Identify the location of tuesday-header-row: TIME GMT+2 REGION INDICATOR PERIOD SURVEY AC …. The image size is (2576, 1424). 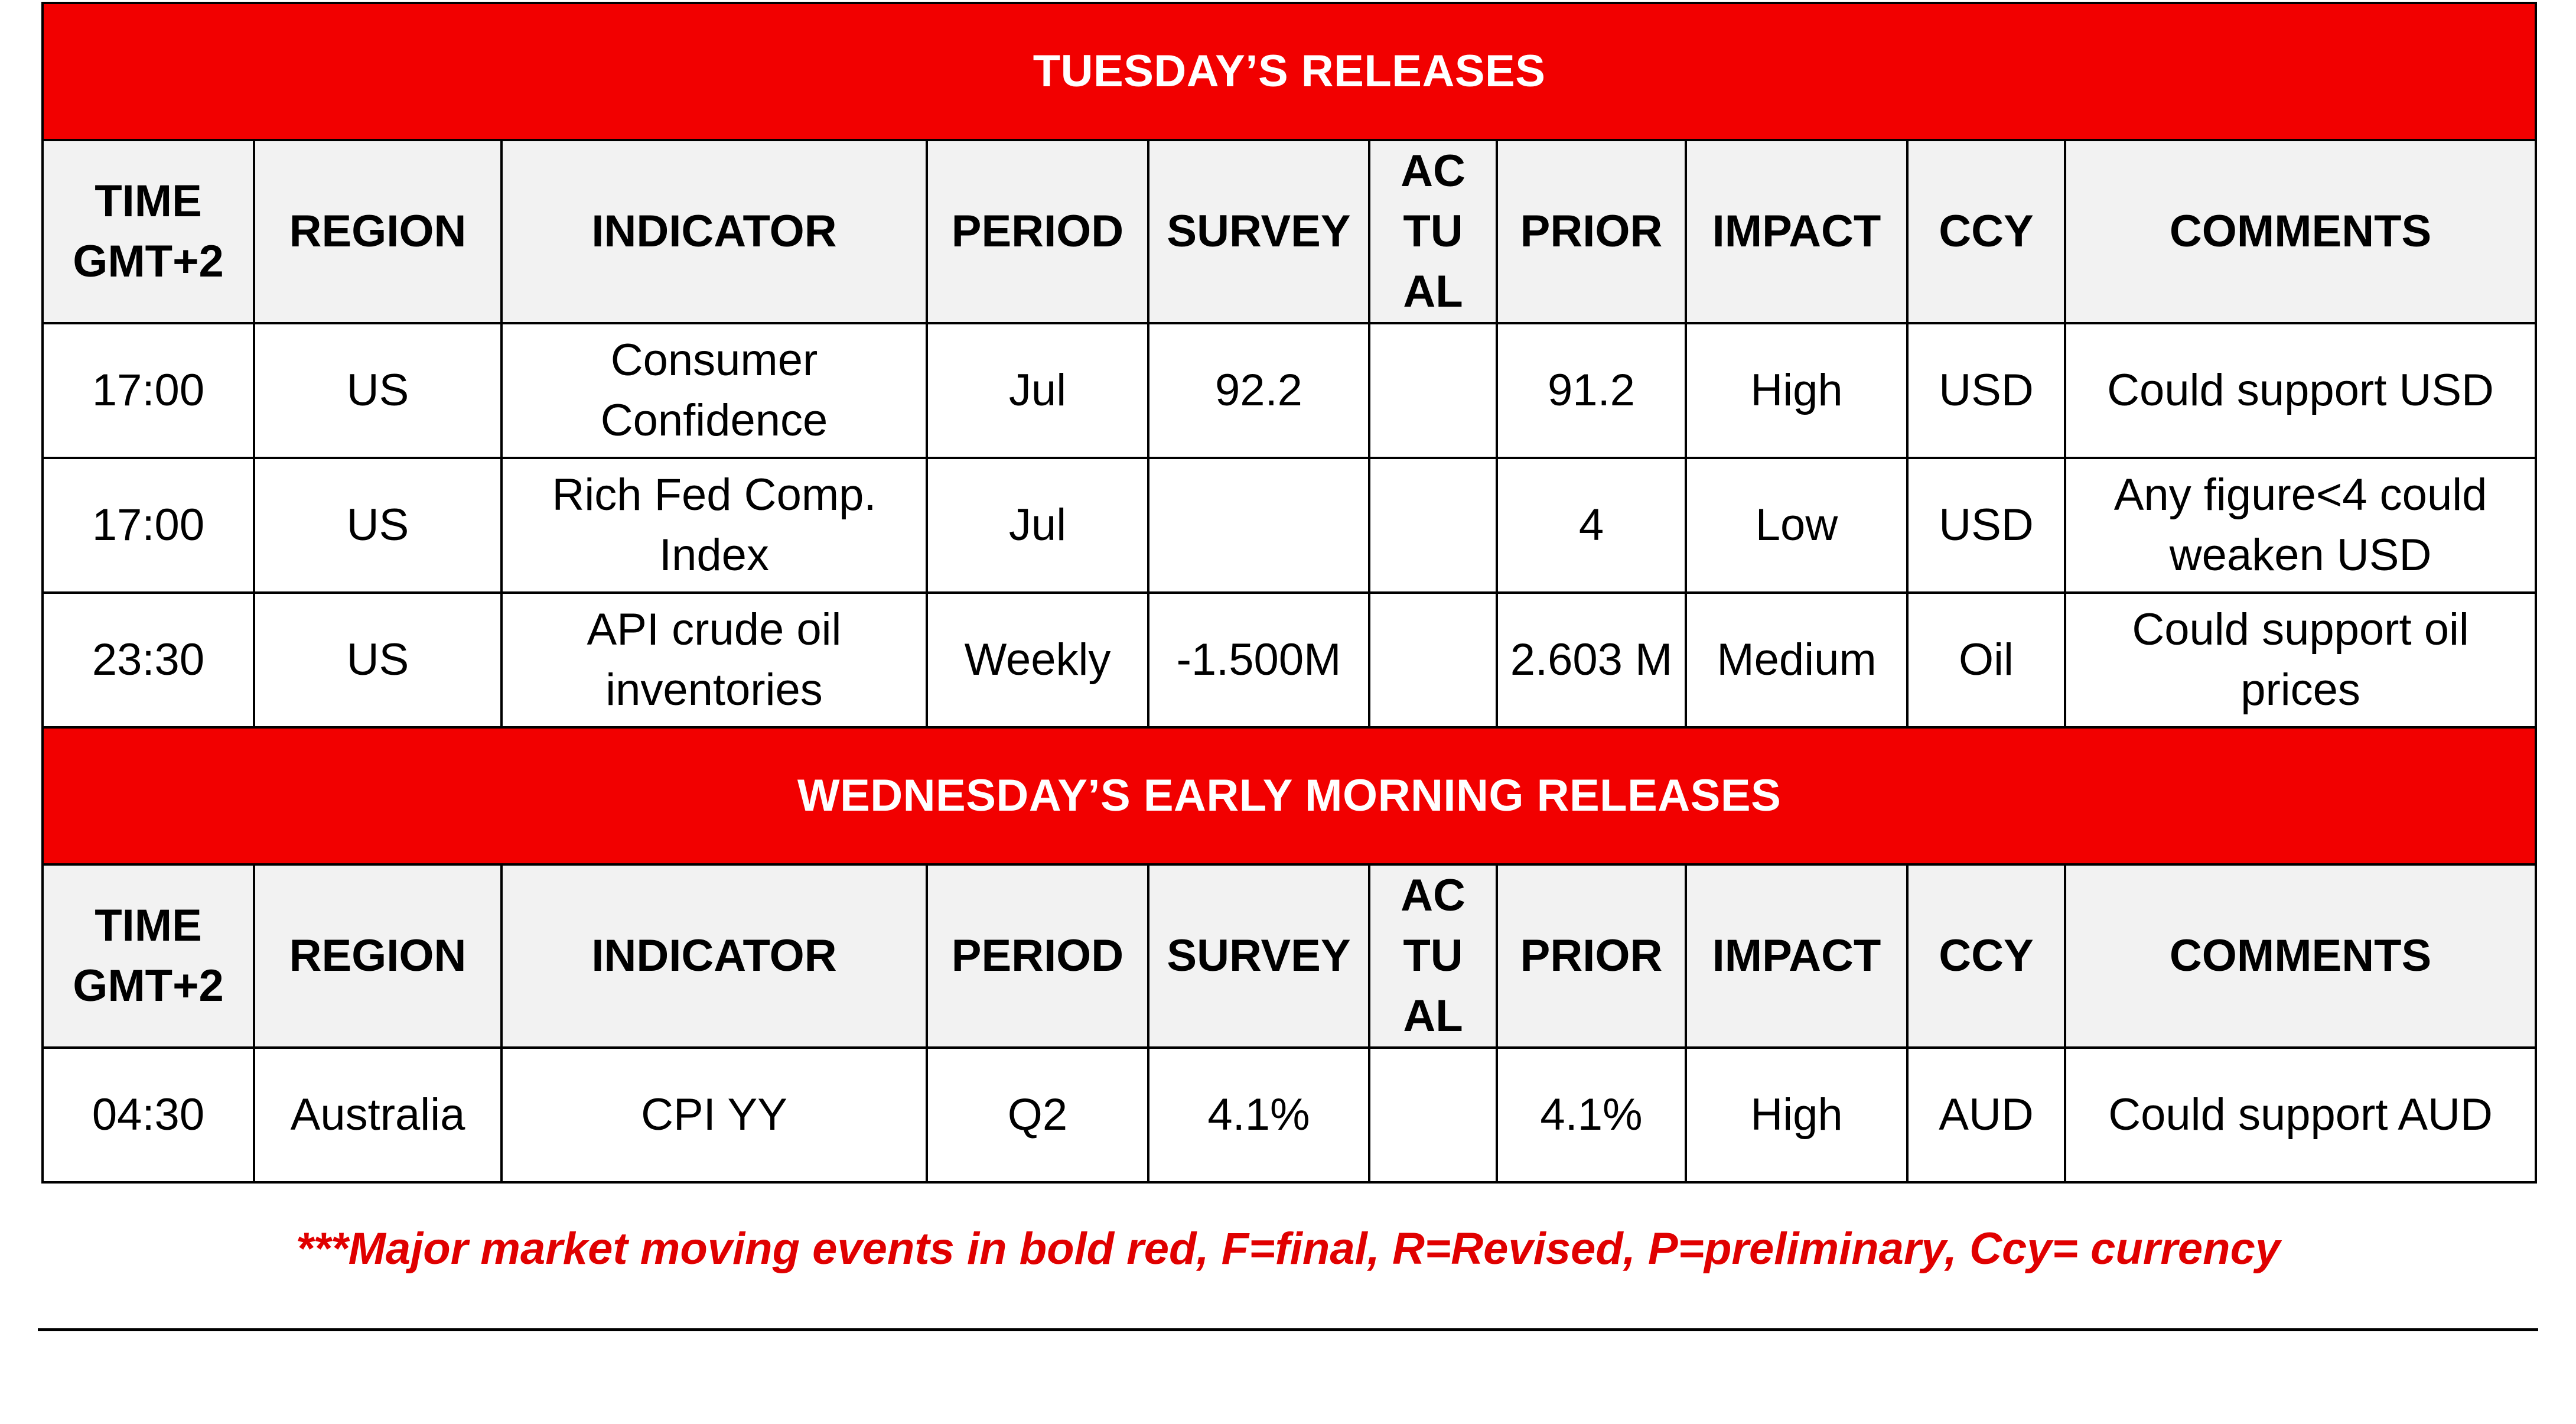
(1289, 231).